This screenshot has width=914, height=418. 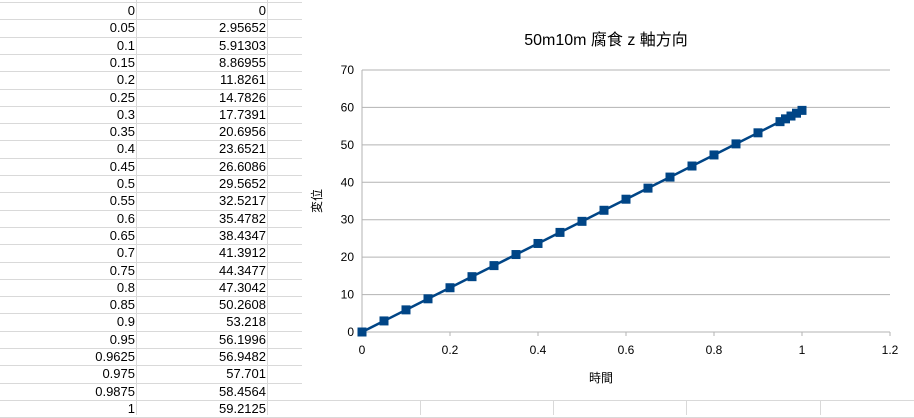 I want to click on cell-displacement: 53.218, so click(x=246, y=321).